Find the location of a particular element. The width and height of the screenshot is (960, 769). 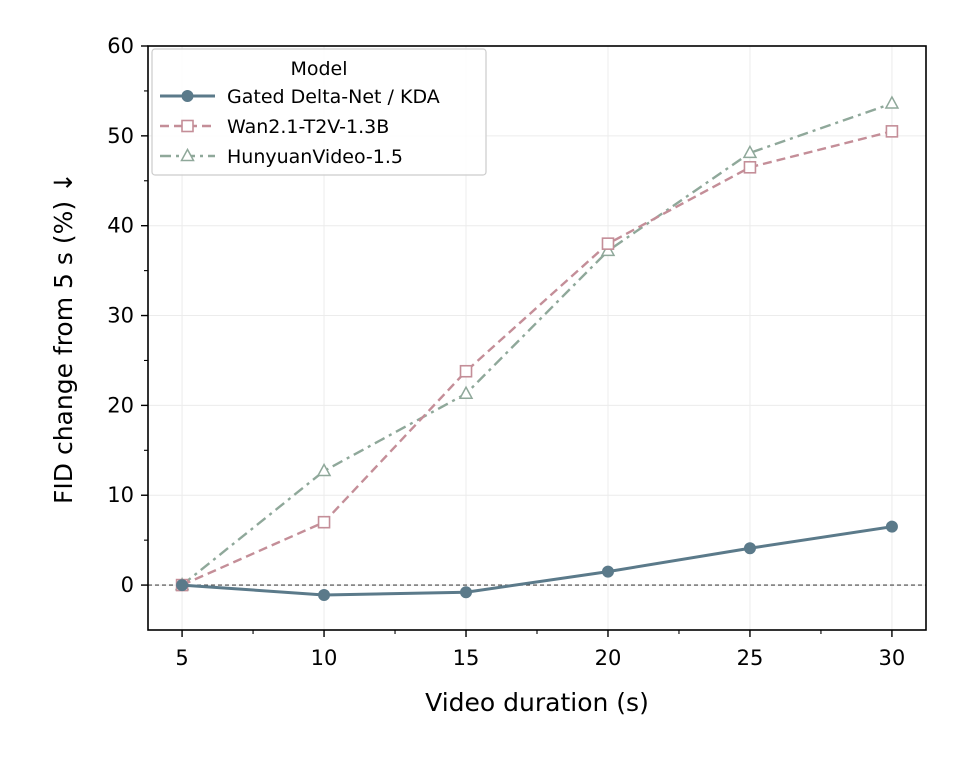

legend-box is located at coordinates (319, 112).